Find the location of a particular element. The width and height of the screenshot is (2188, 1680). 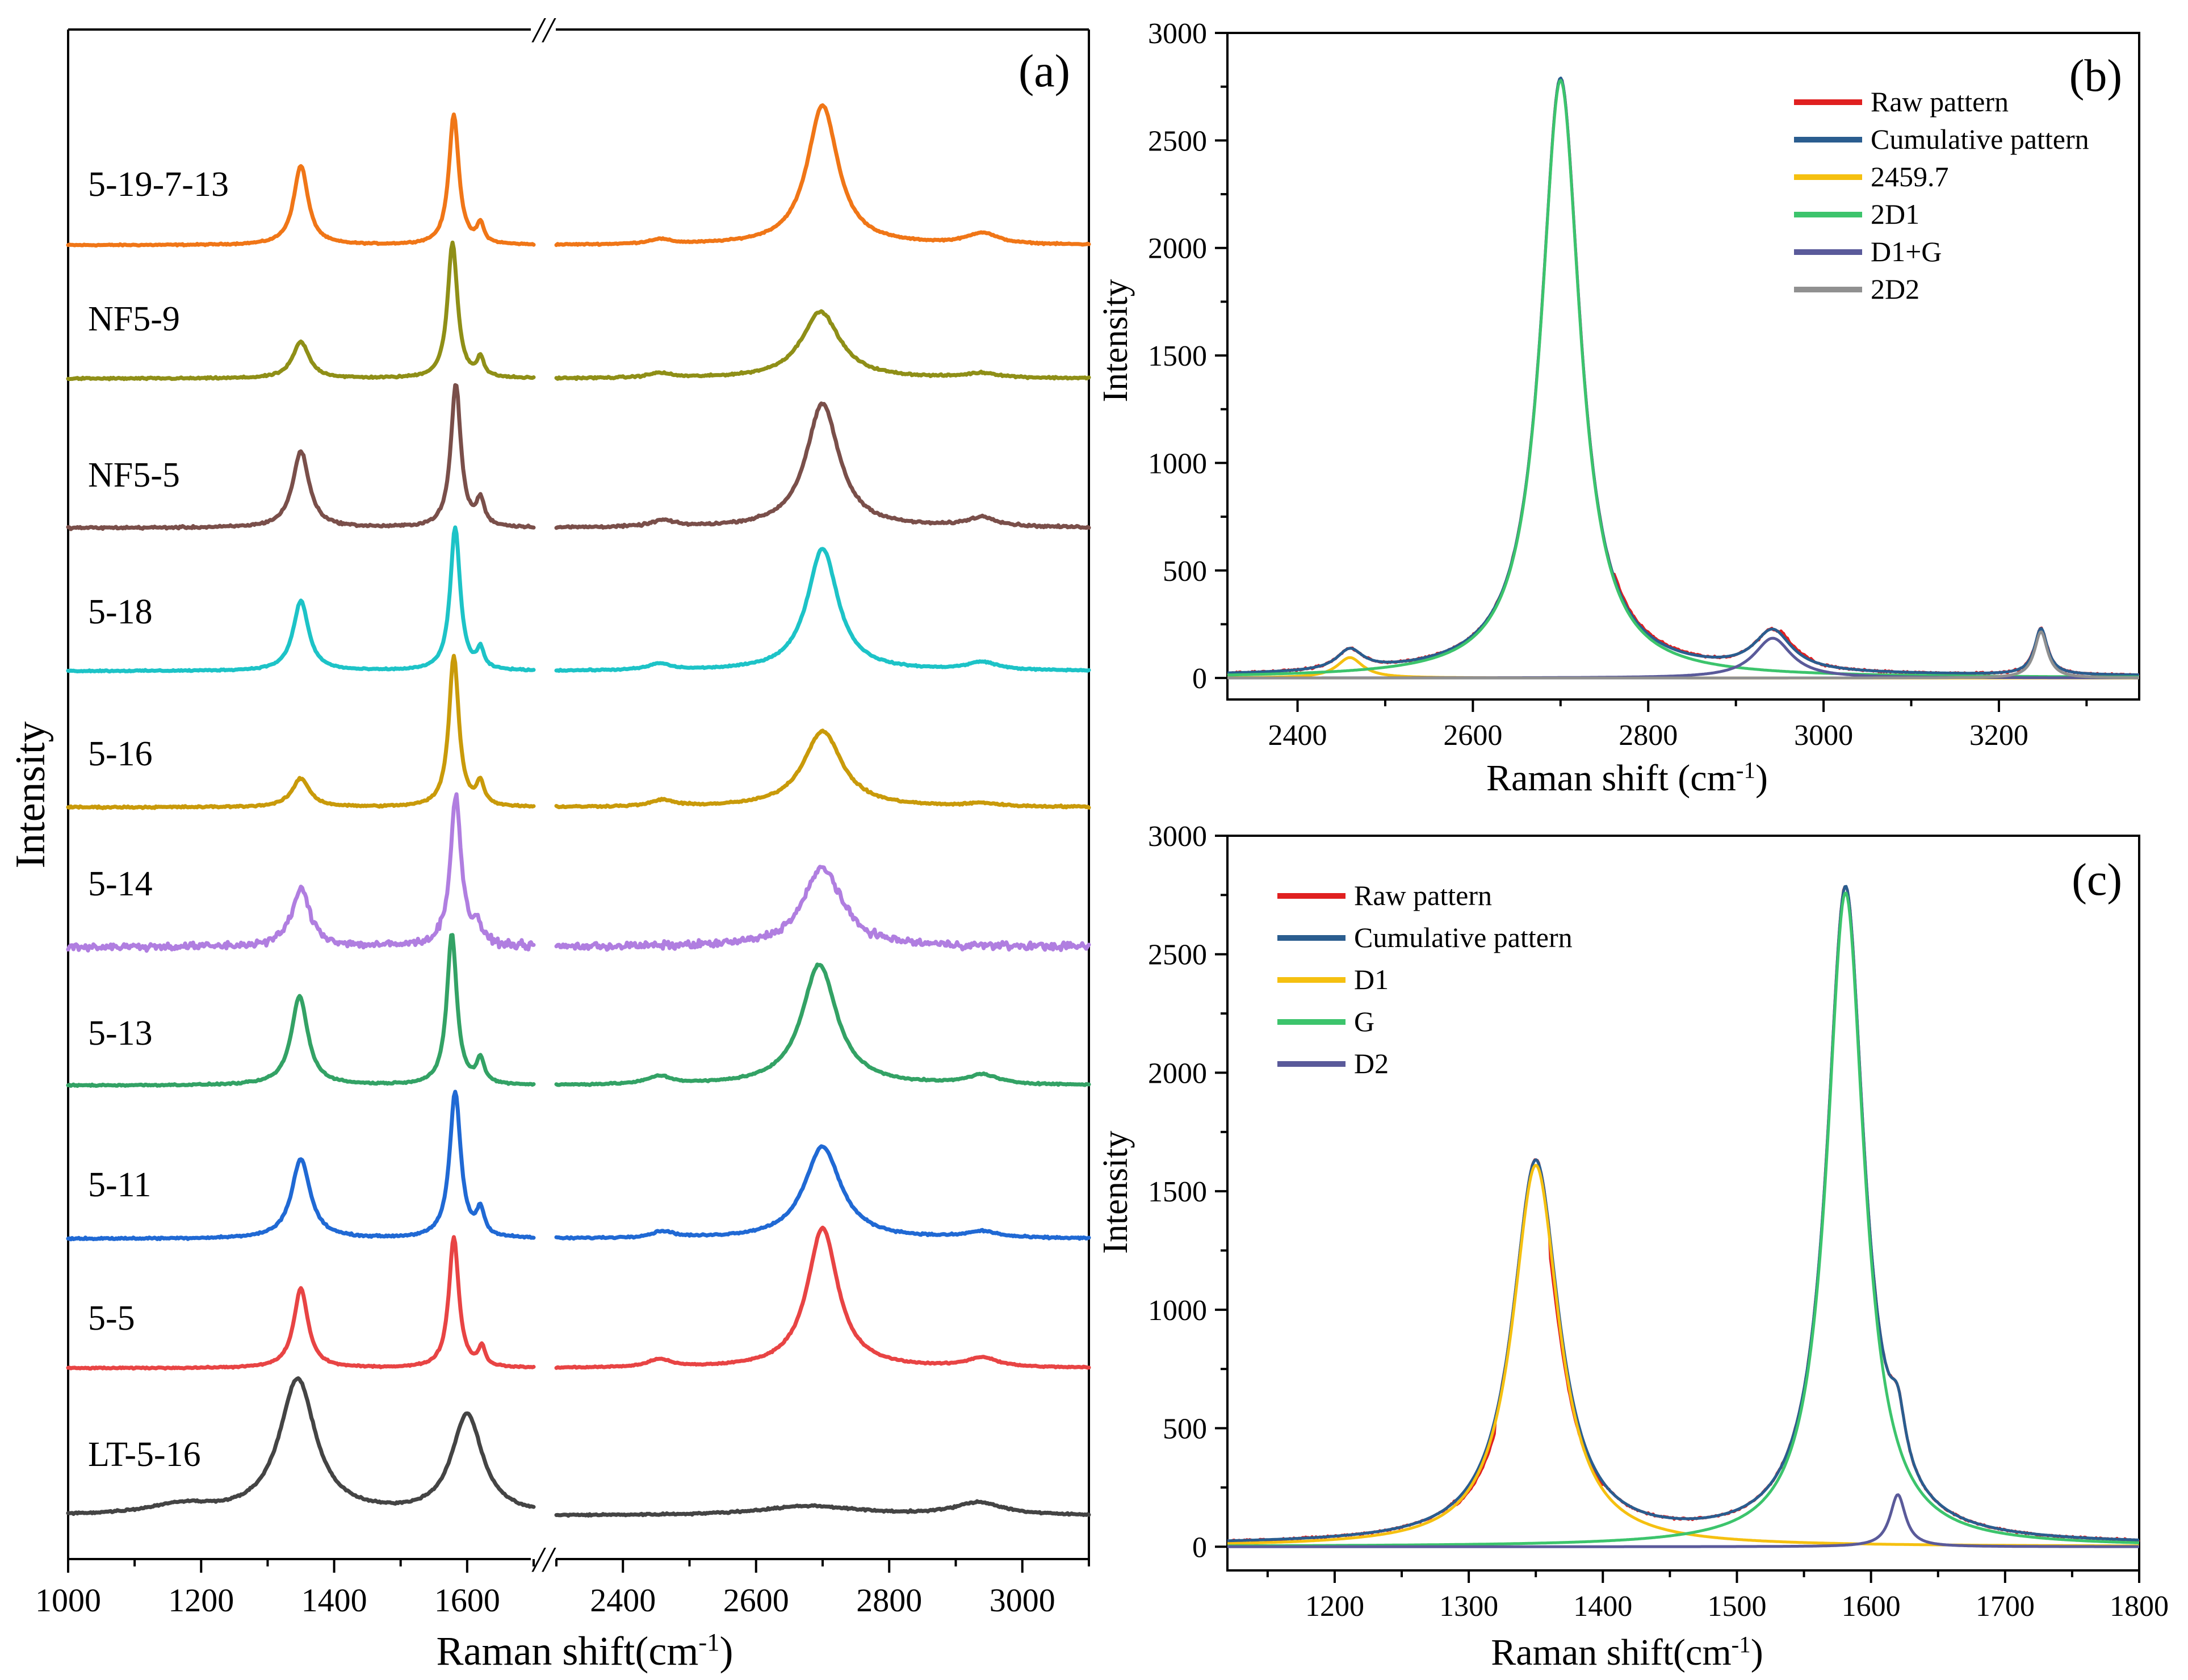

x-tick-label: 1300 is located at coordinates (1469, 1606).